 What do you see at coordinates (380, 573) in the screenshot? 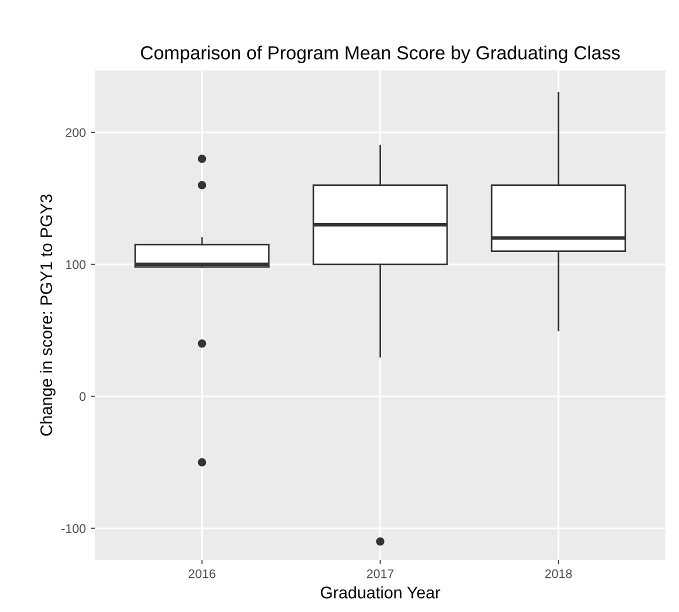
I see `x-tick-label: 2017` at bounding box center [380, 573].